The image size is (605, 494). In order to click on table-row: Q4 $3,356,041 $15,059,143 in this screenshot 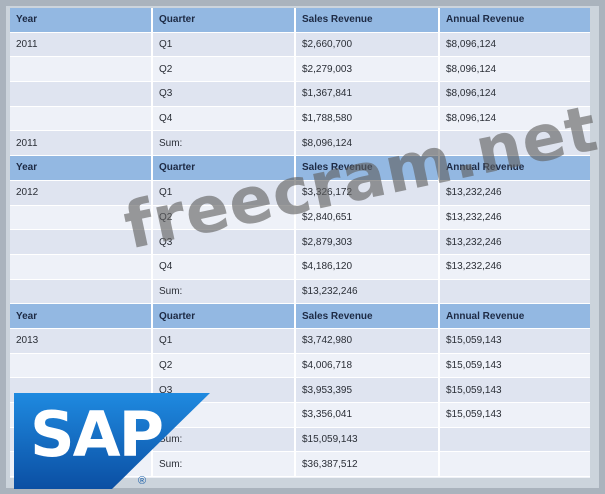, I will do `click(300, 415)`.